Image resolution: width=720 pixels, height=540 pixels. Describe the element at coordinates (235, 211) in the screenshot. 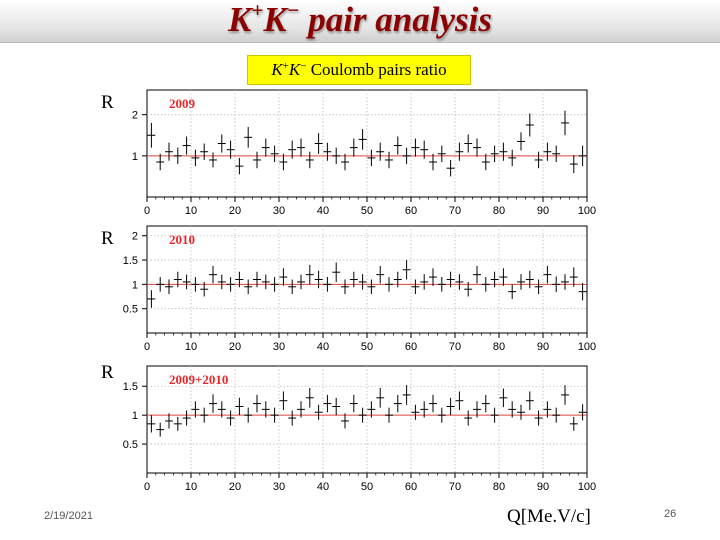

I see `x-tick-label: 20` at that location.